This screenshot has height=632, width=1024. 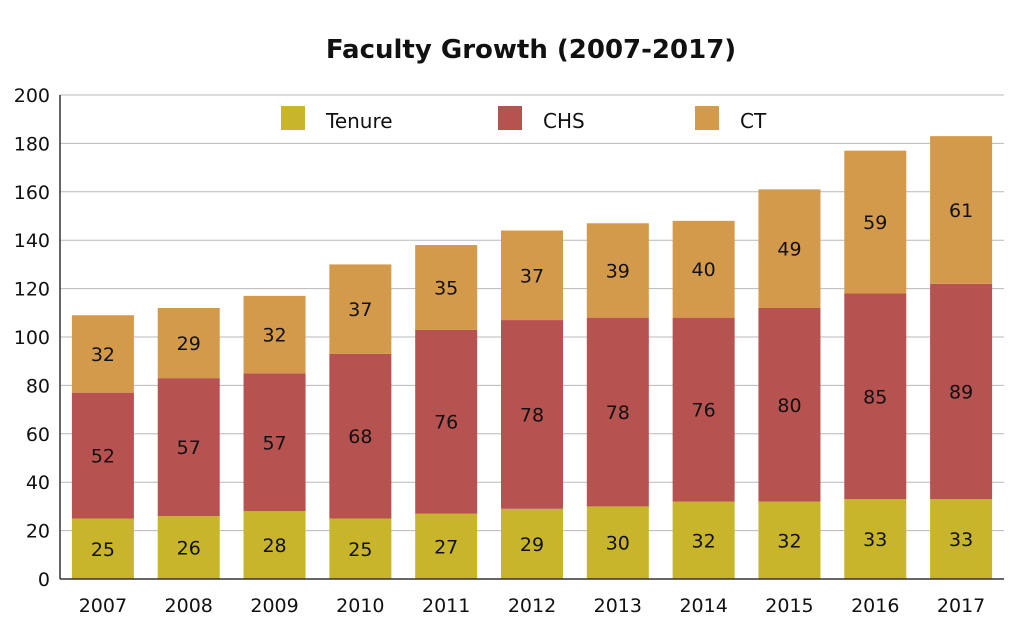 I want to click on x-tick-label: 2015, so click(x=789, y=606).